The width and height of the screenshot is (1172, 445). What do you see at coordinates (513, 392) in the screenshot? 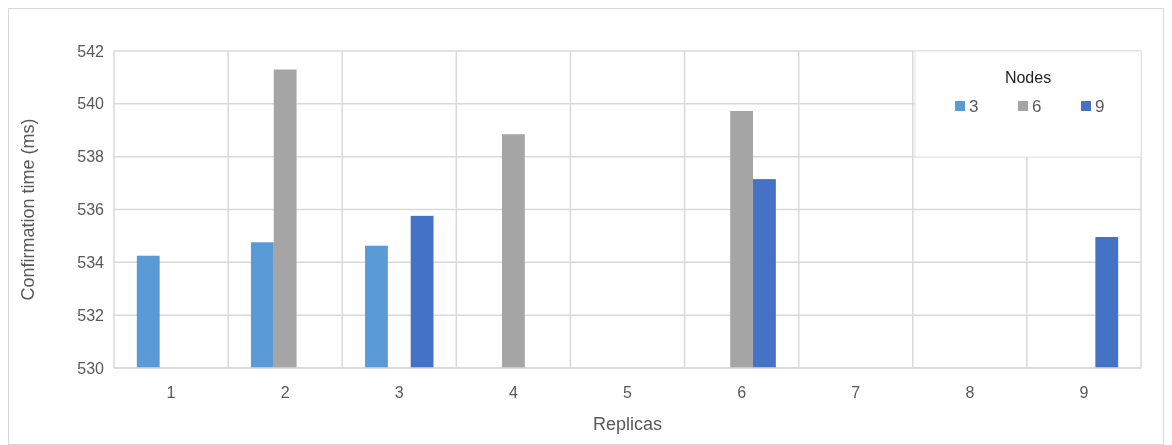
I see `x-tick-label: 4` at bounding box center [513, 392].